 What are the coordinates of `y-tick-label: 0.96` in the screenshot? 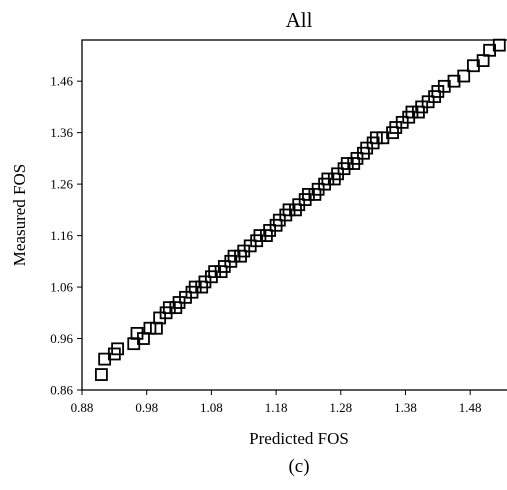 It's located at (61, 338).